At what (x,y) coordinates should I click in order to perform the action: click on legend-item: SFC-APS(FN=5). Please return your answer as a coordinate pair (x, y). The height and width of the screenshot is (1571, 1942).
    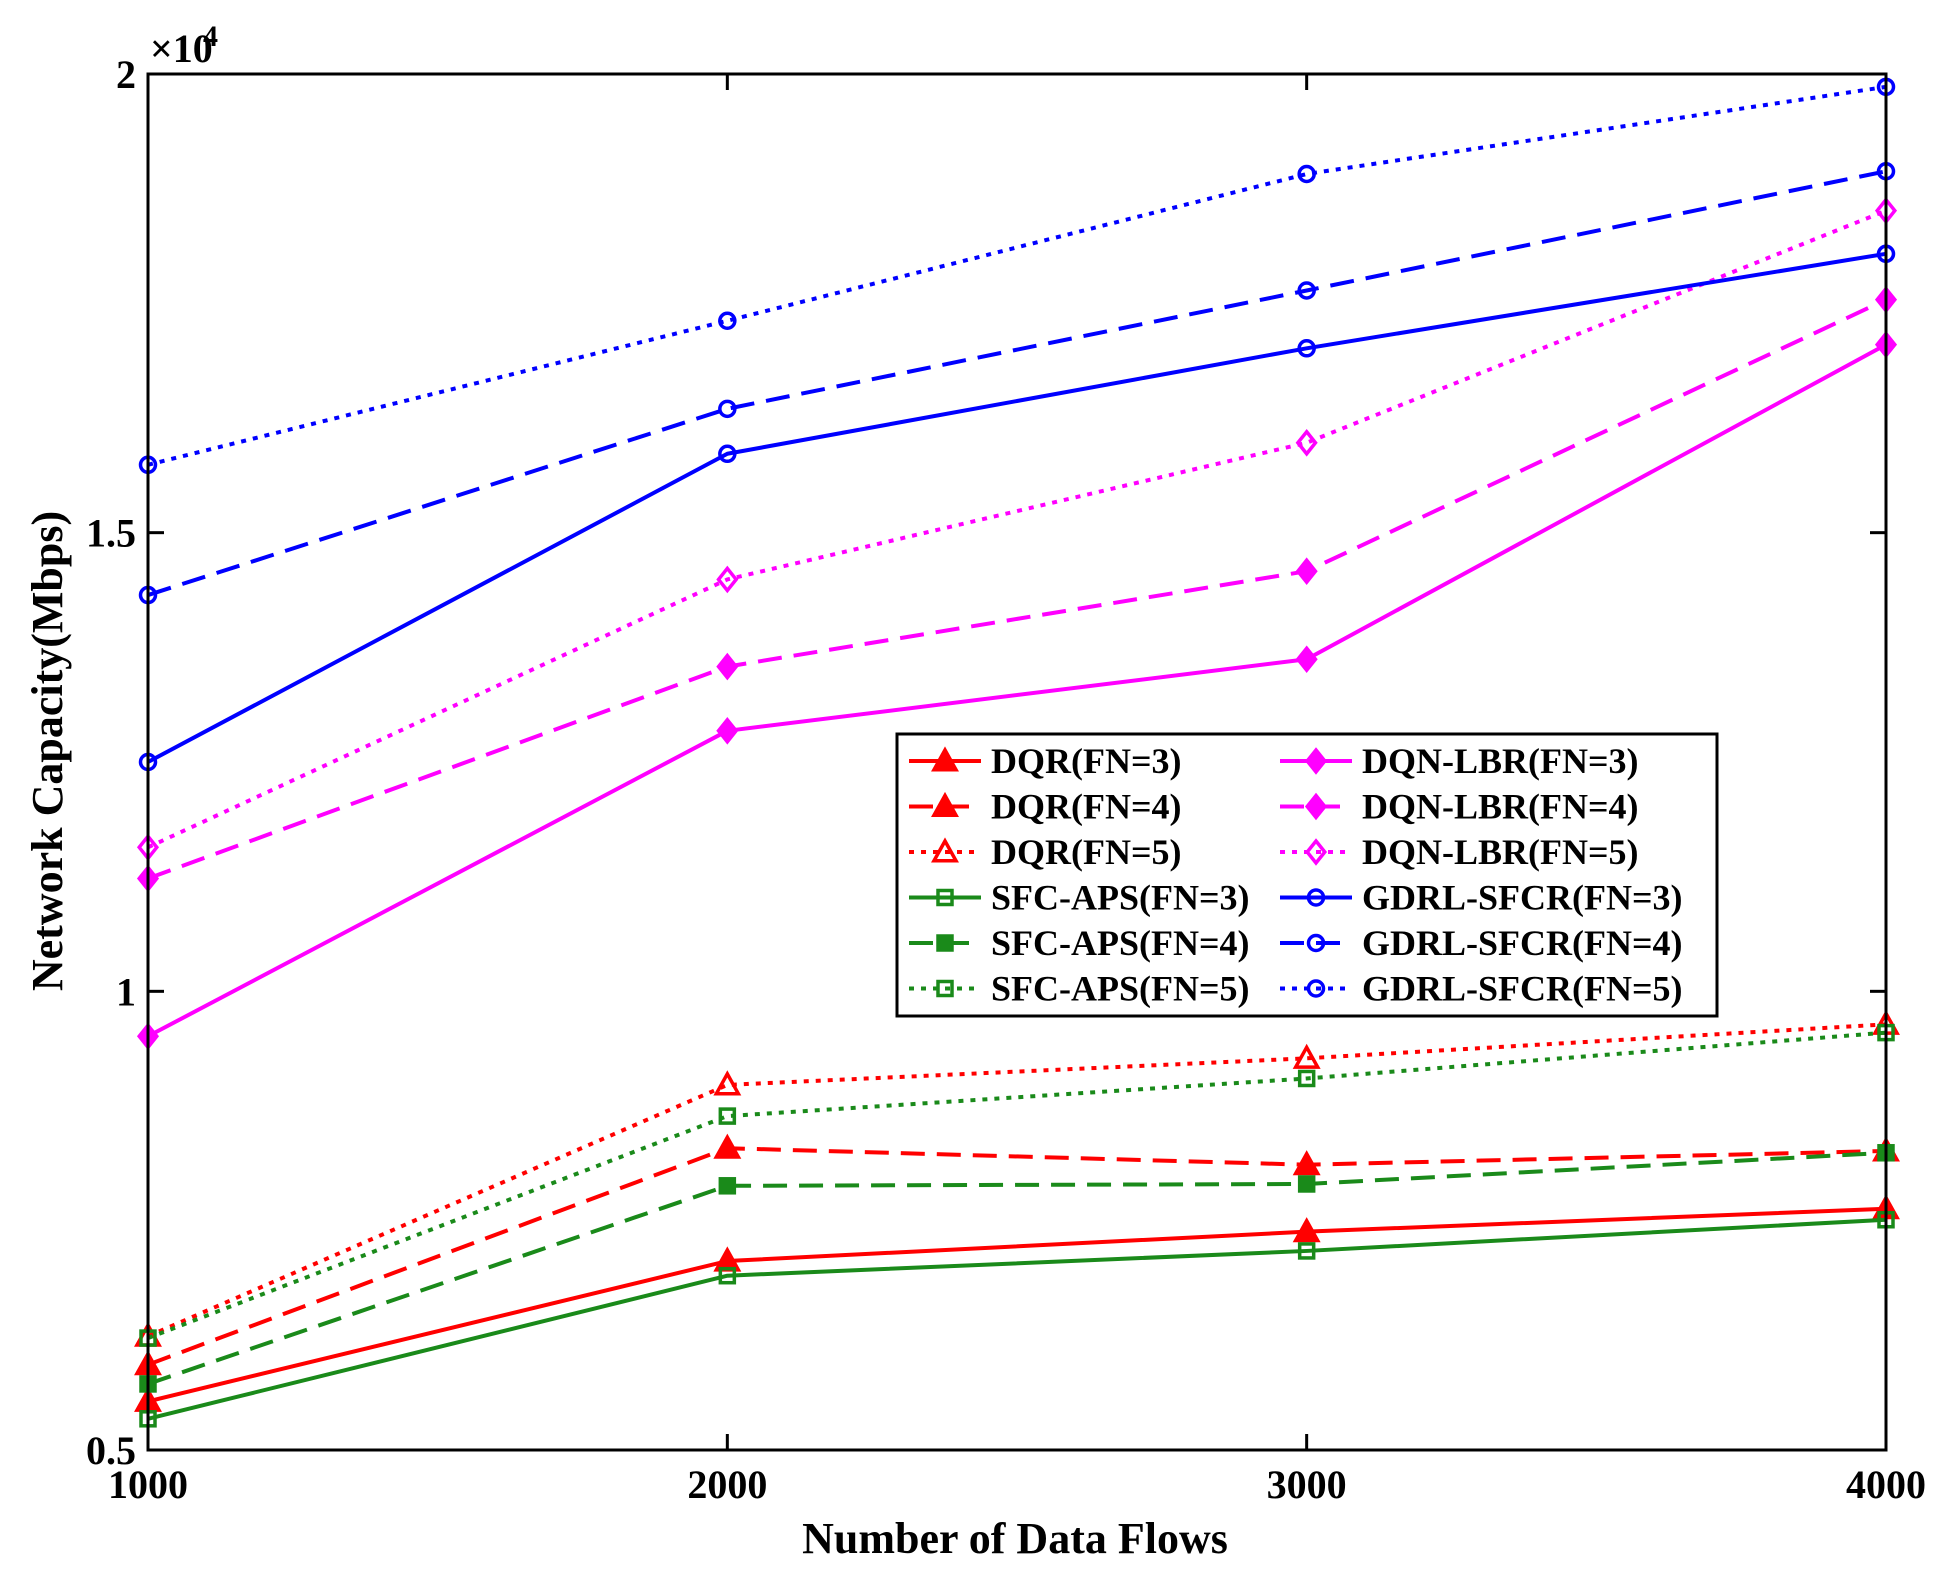
    Looking at the image, I should click on (1079, 989).